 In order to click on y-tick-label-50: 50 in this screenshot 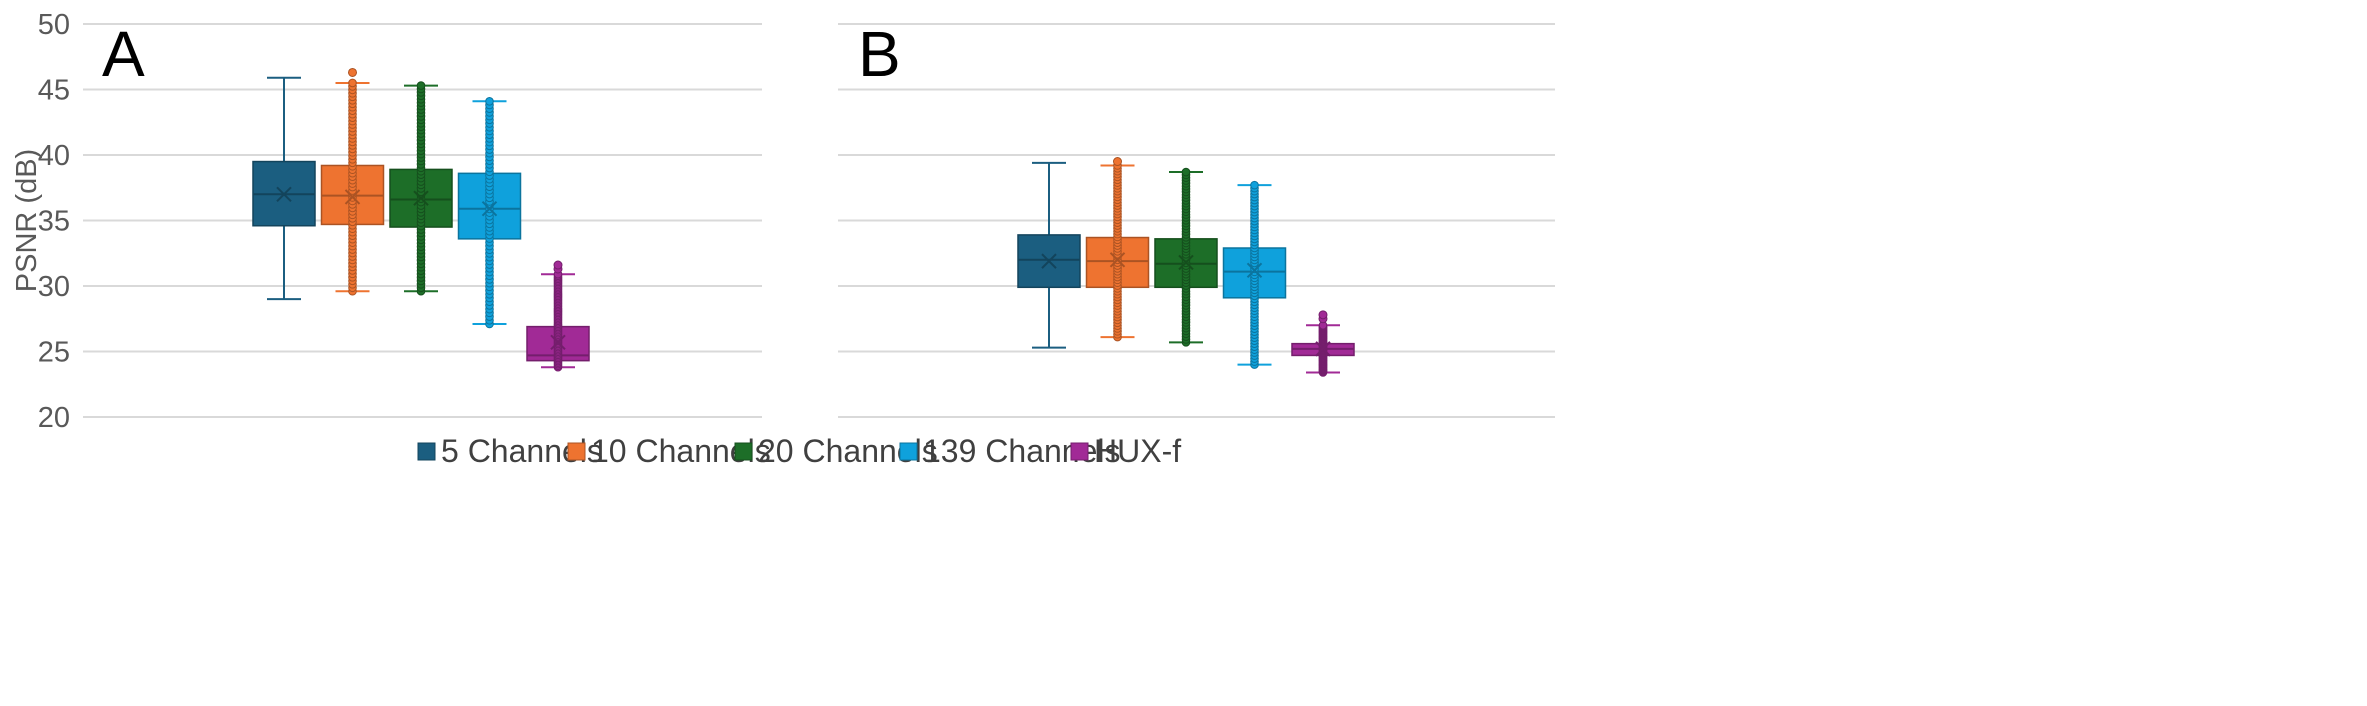, I will do `click(54, 25)`.